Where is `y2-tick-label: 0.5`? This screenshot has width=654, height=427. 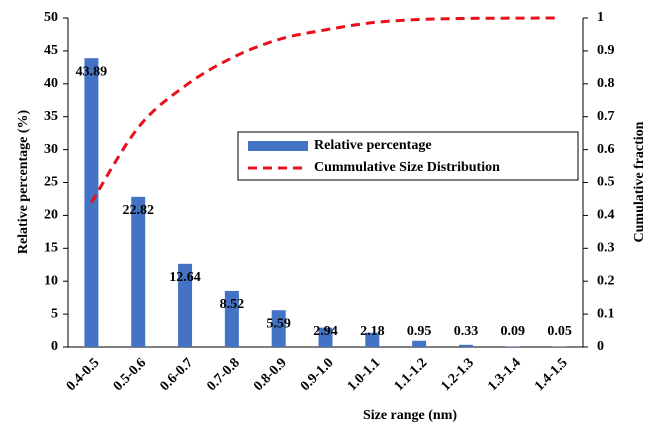
y2-tick-label: 0.5 is located at coordinates (606, 182).